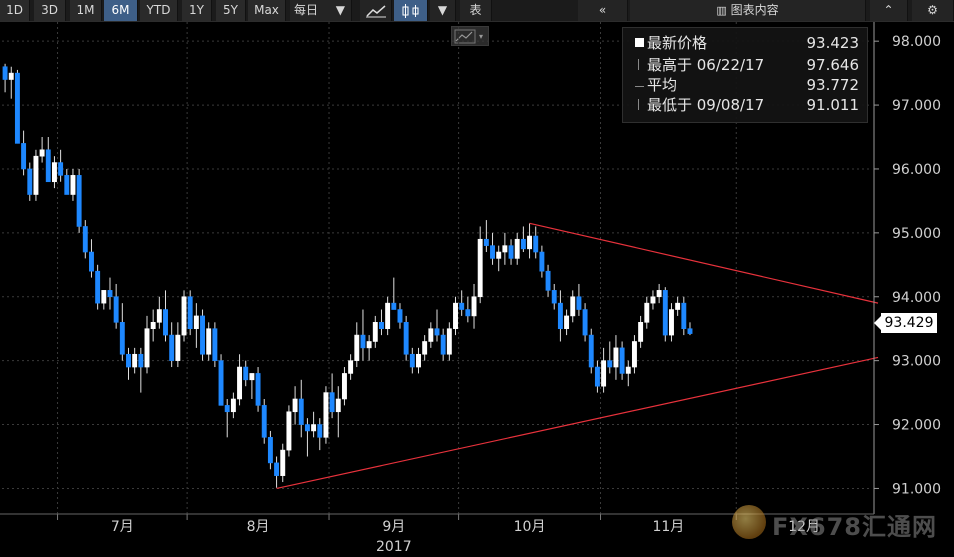 The width and height of the screenshot is (954, 557). Describe the element at coordinates (933, 10) in the screenshot. I see `gear-icon: ⚙` at that location.